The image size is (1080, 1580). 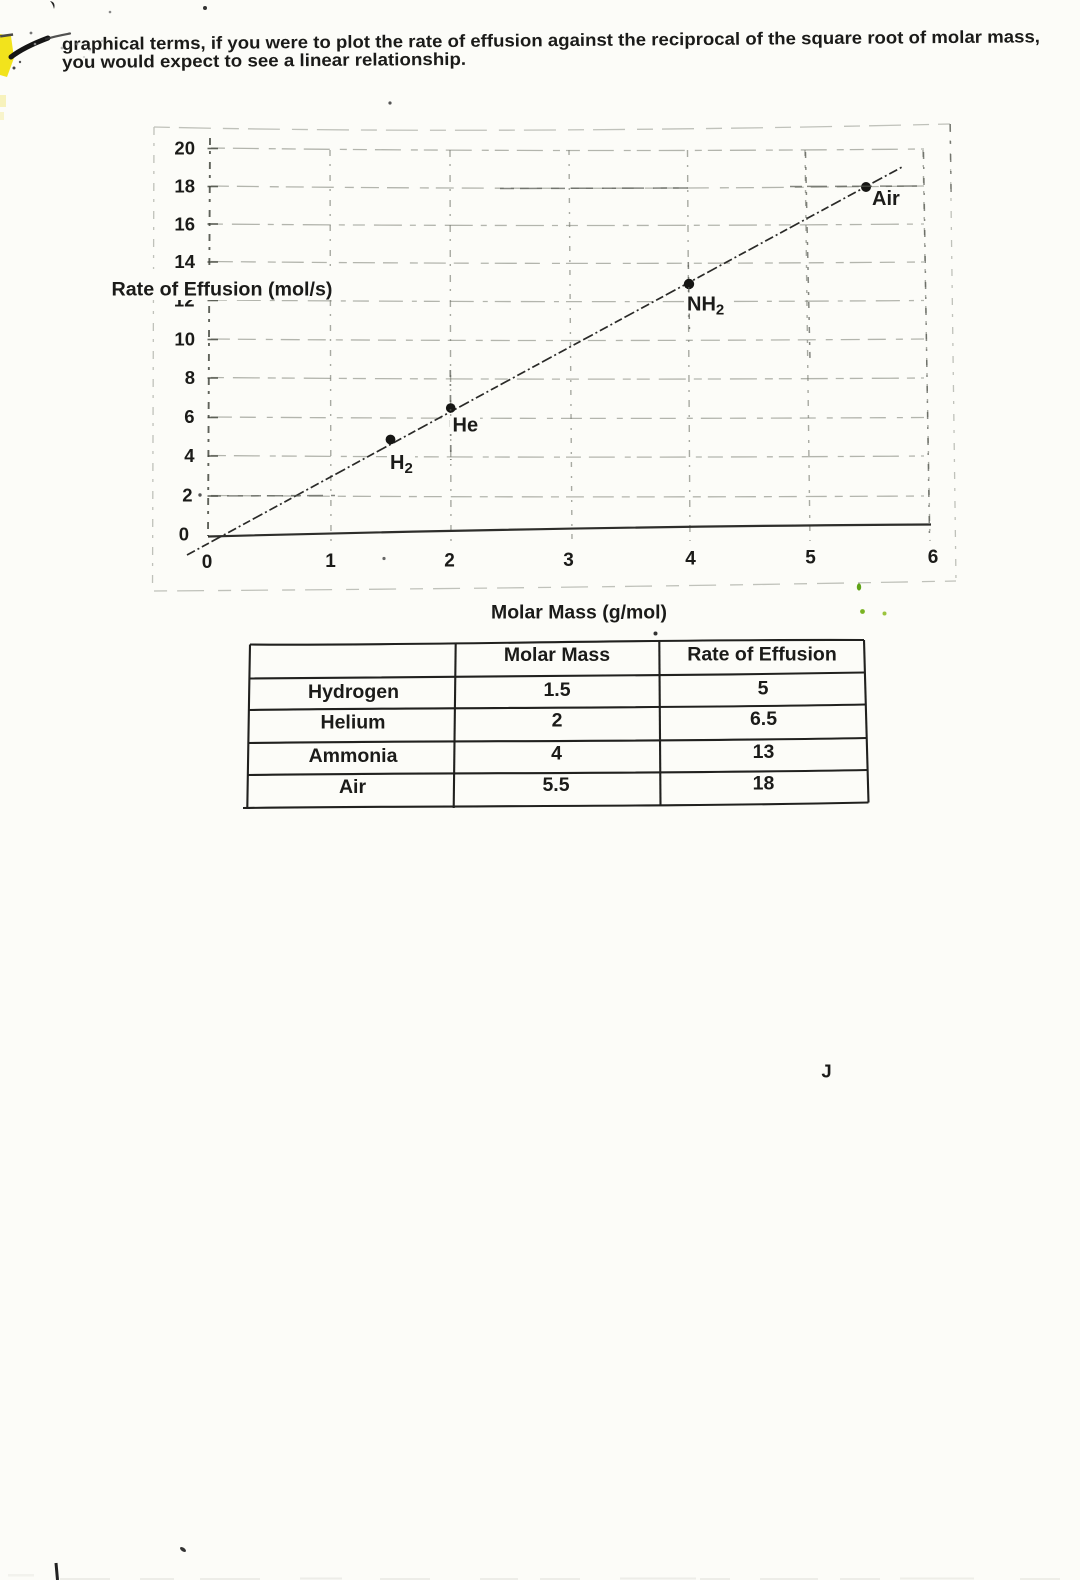 I want to click on svg-text: J, so click(x=826, y=1071).